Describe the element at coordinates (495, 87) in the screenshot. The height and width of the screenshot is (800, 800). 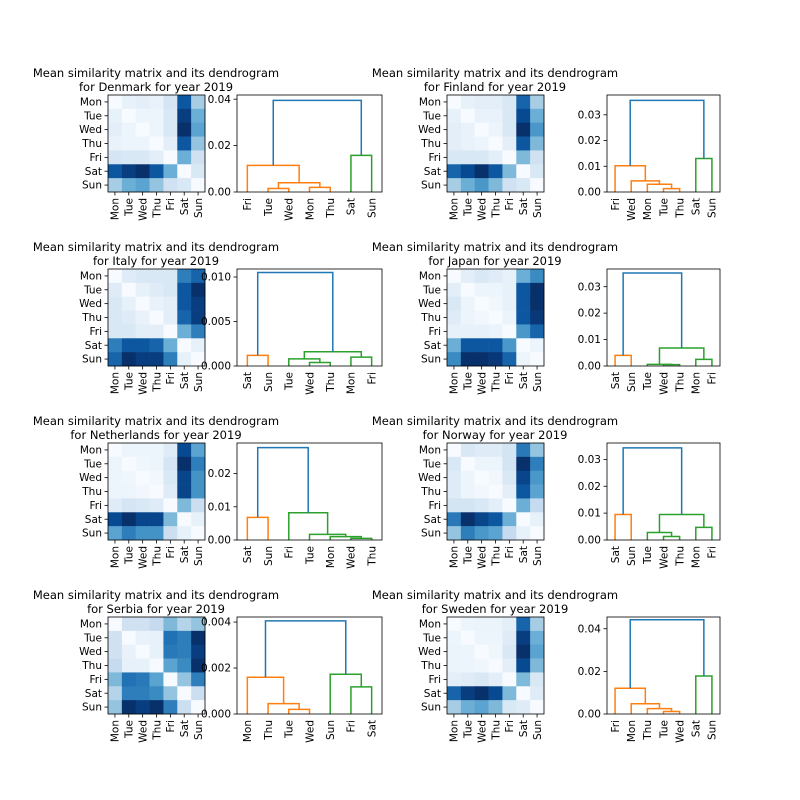
I see `panel-title: for Finland for year 2019` at that location.